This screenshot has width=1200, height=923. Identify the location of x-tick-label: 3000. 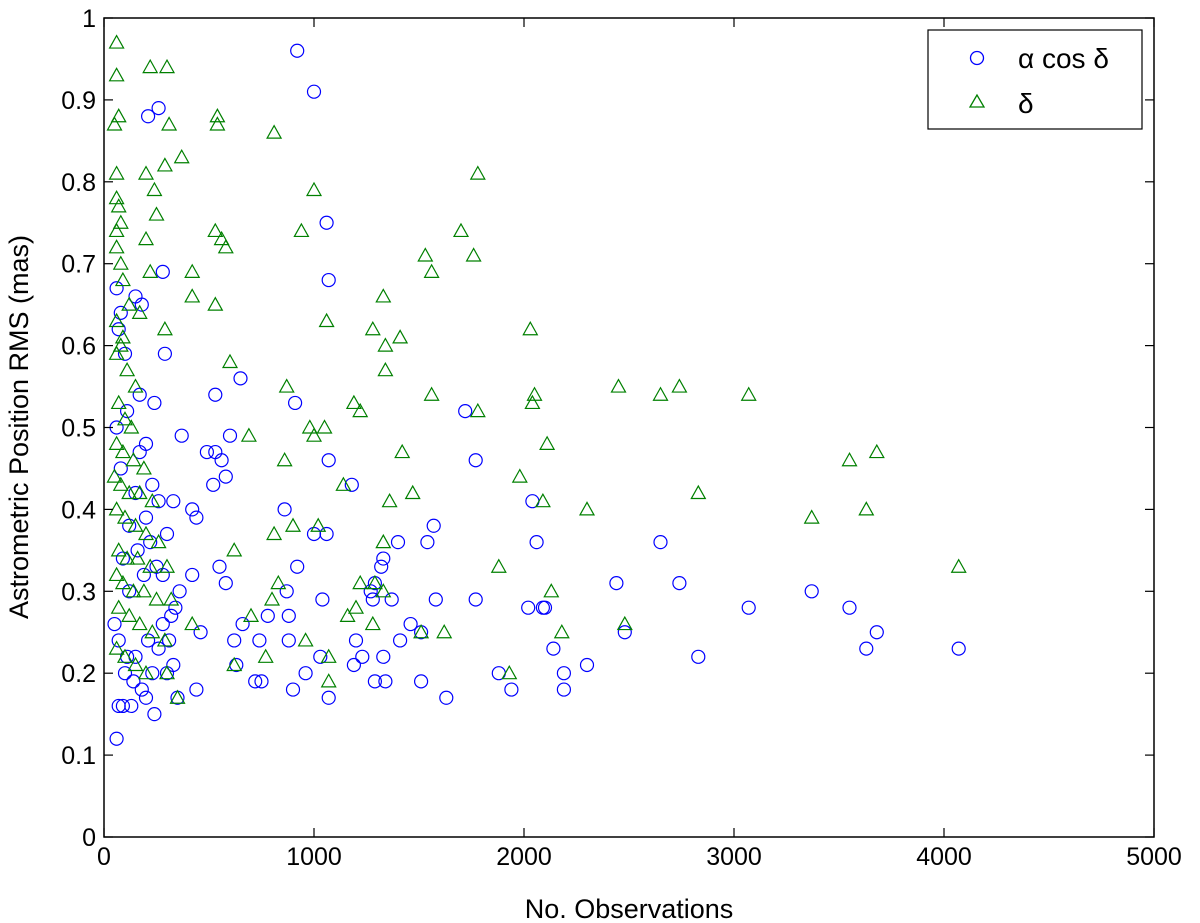
(734, 857).